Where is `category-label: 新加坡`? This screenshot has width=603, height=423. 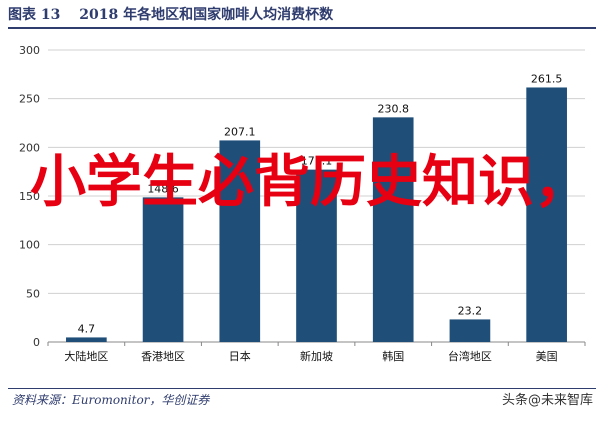 category-label: 新加坡 is located at coordinates (316, 356).